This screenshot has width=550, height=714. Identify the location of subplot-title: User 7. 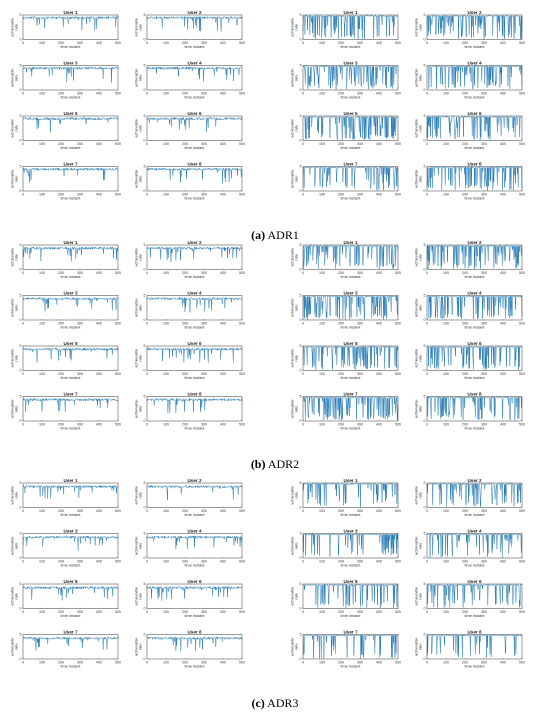
(350, 631).